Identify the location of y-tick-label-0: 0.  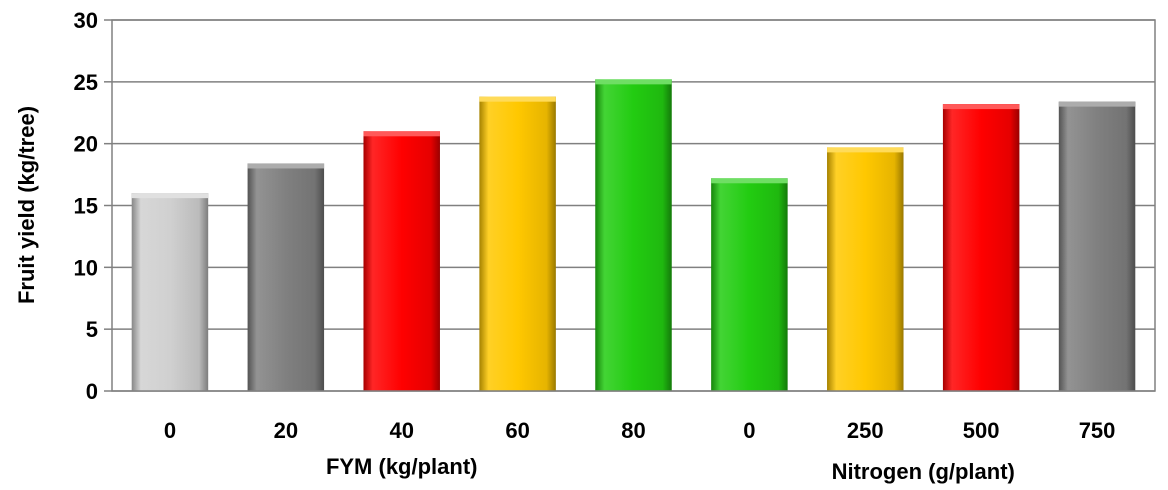
(92, 391).